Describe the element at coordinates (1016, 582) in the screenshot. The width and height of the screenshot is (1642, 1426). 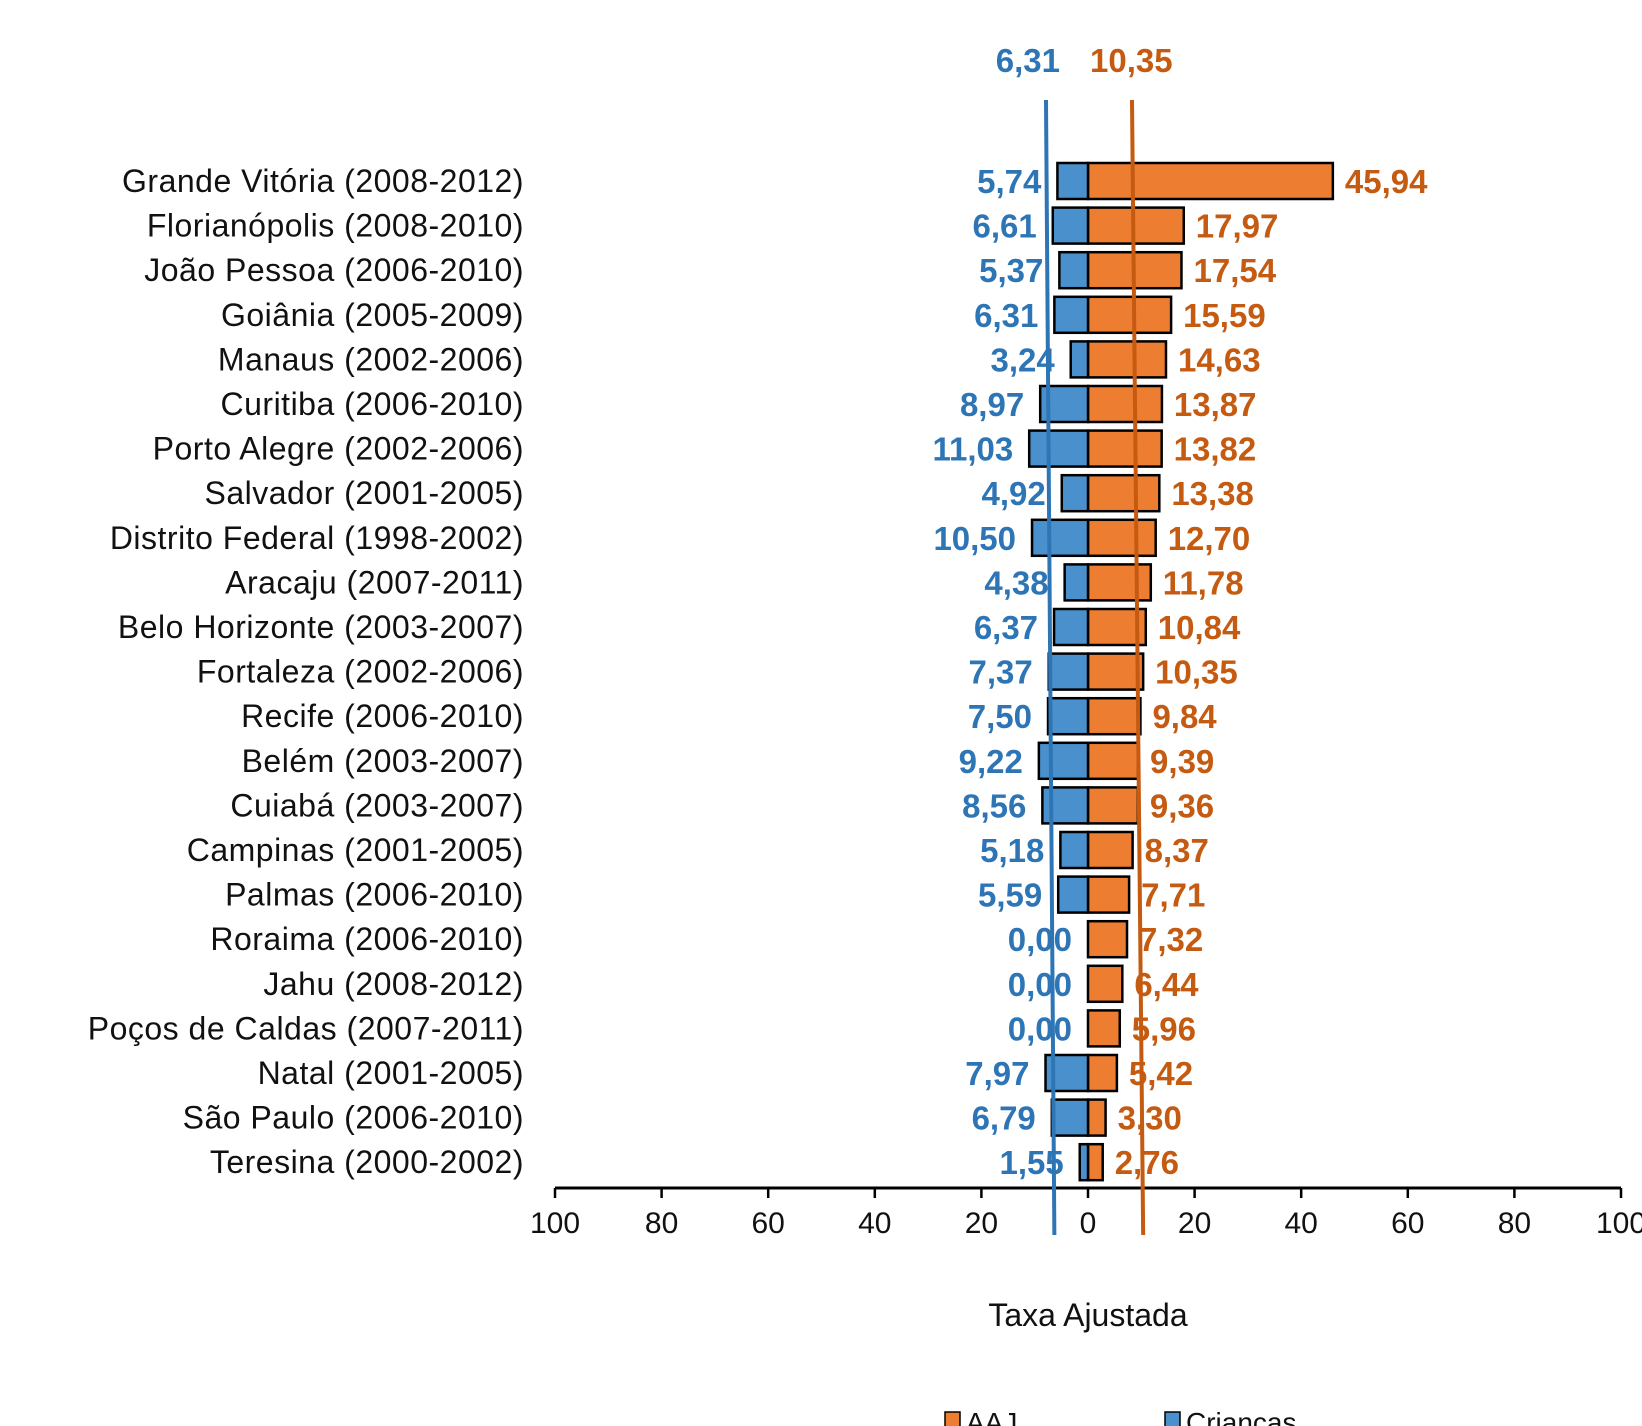
I see `data-label-criancas: 4,38` at that location.